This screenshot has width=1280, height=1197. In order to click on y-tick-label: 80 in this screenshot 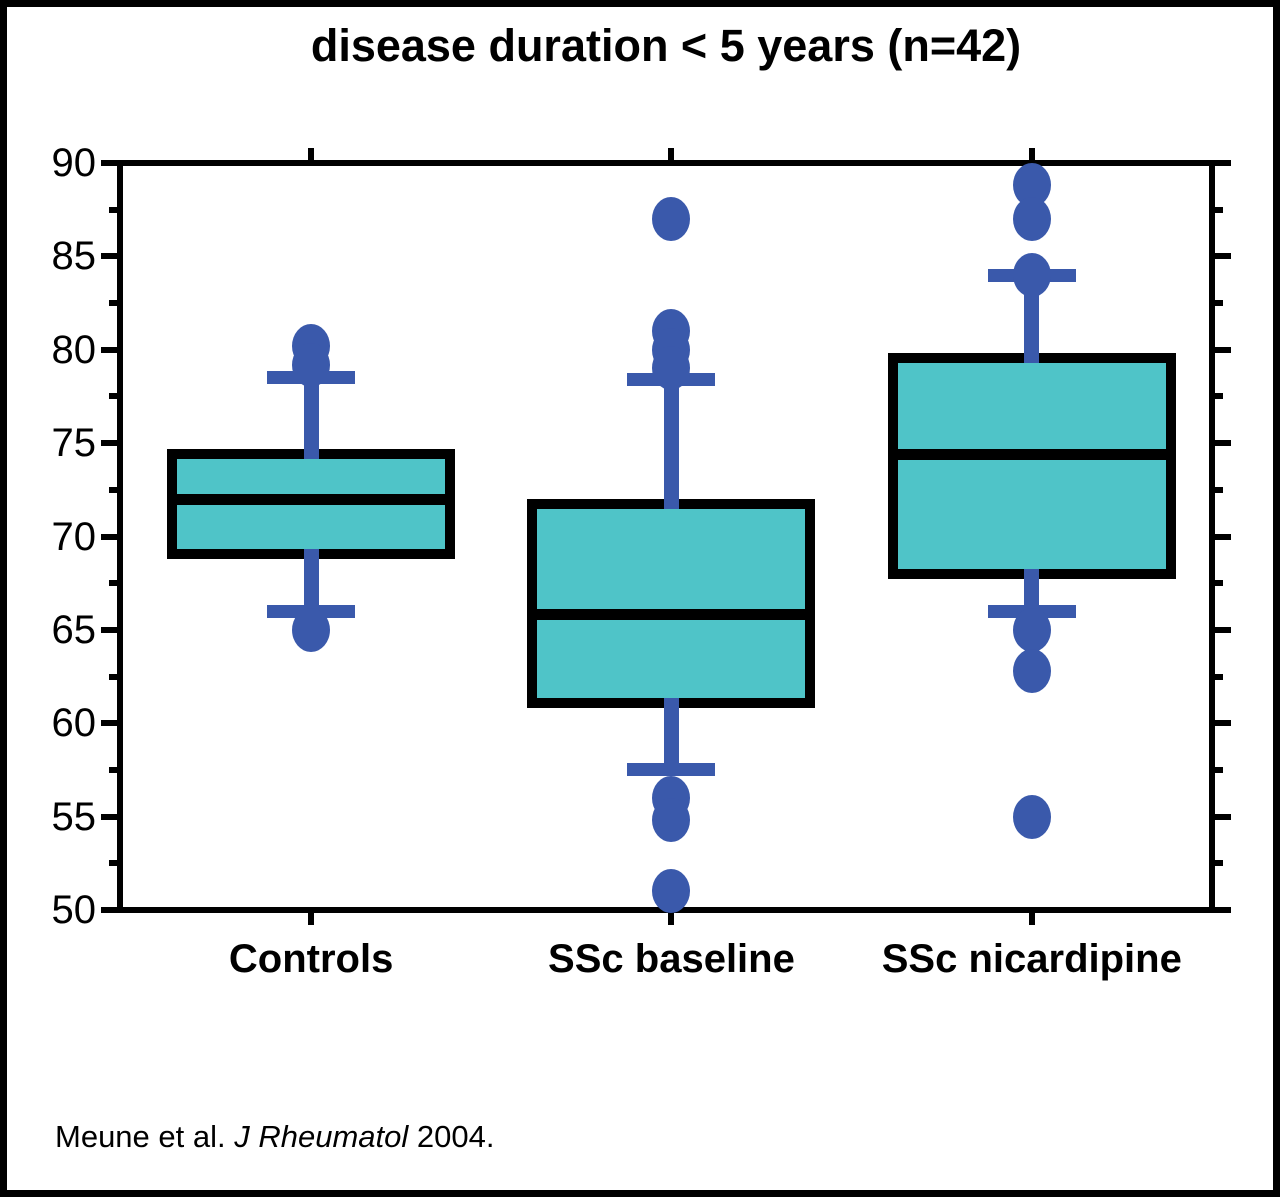, I will do `click(74, 349)`.